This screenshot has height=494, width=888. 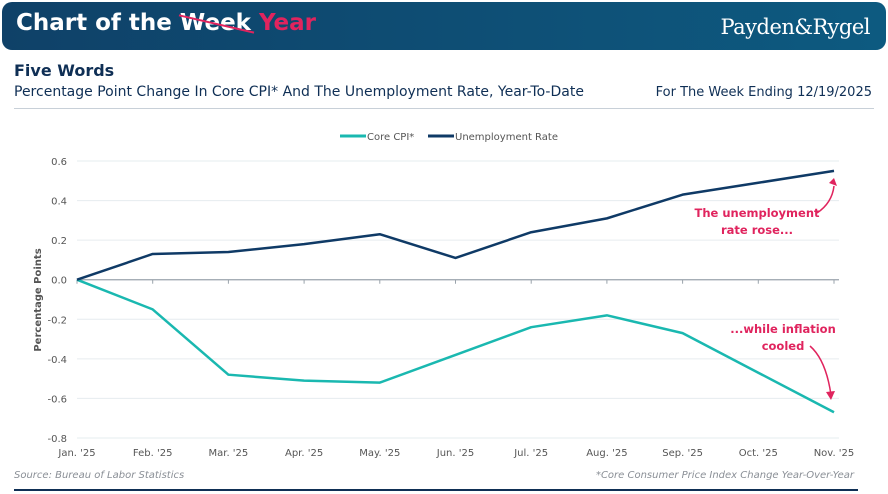 I want to click on x-tick-label: Oct. '25, so click(x=758, y=453).